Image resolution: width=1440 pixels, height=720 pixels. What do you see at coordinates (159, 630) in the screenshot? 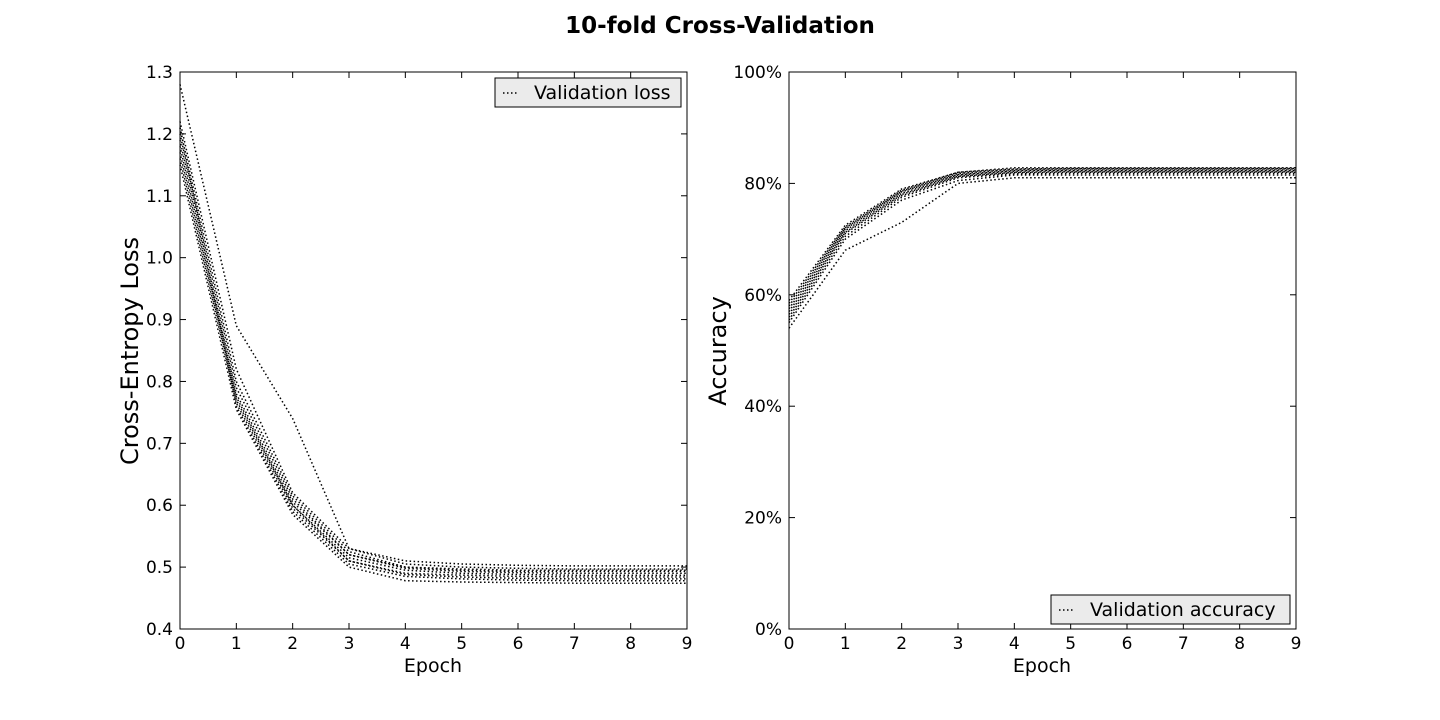
I see `y-tick-label: 0.4` at bounding box center [159, 630].